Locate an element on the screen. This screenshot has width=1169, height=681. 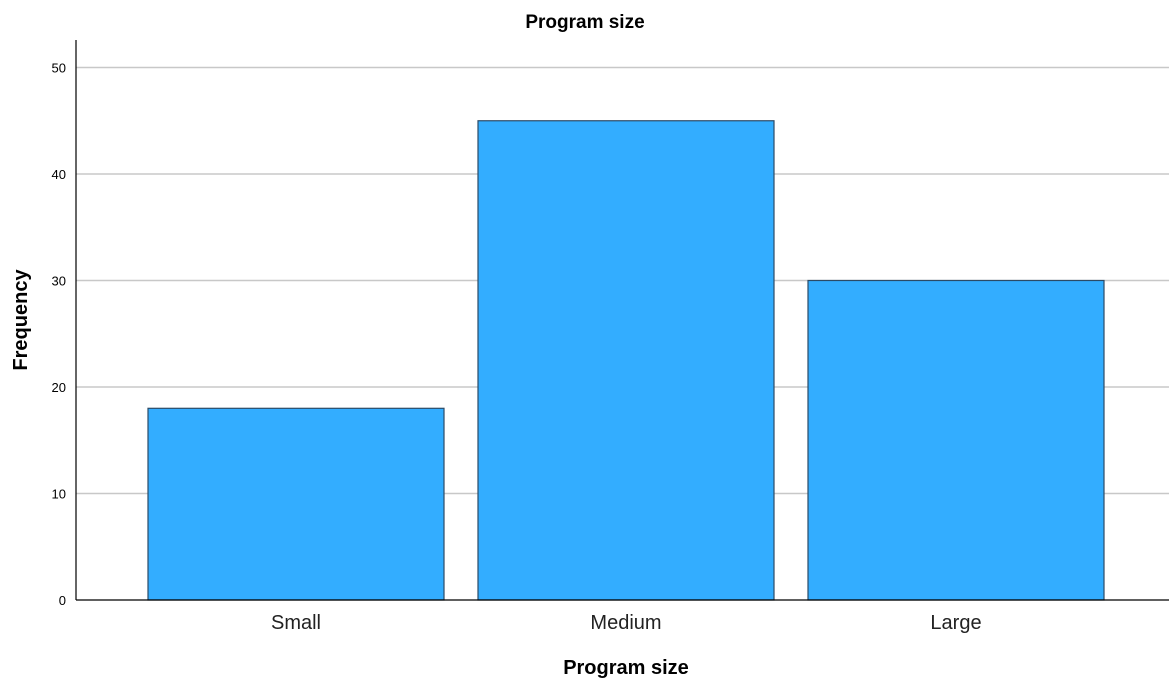
y-tick-label: 0 is located at coordinates (62, 600).